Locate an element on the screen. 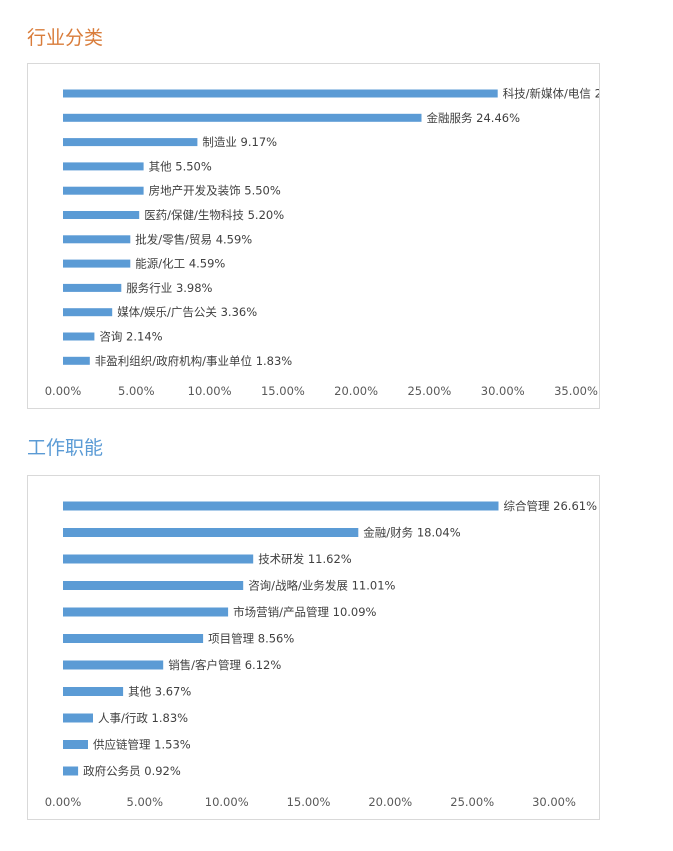  bar-data-label: 技术研发 11.62% is located at coordinates (305, 559).